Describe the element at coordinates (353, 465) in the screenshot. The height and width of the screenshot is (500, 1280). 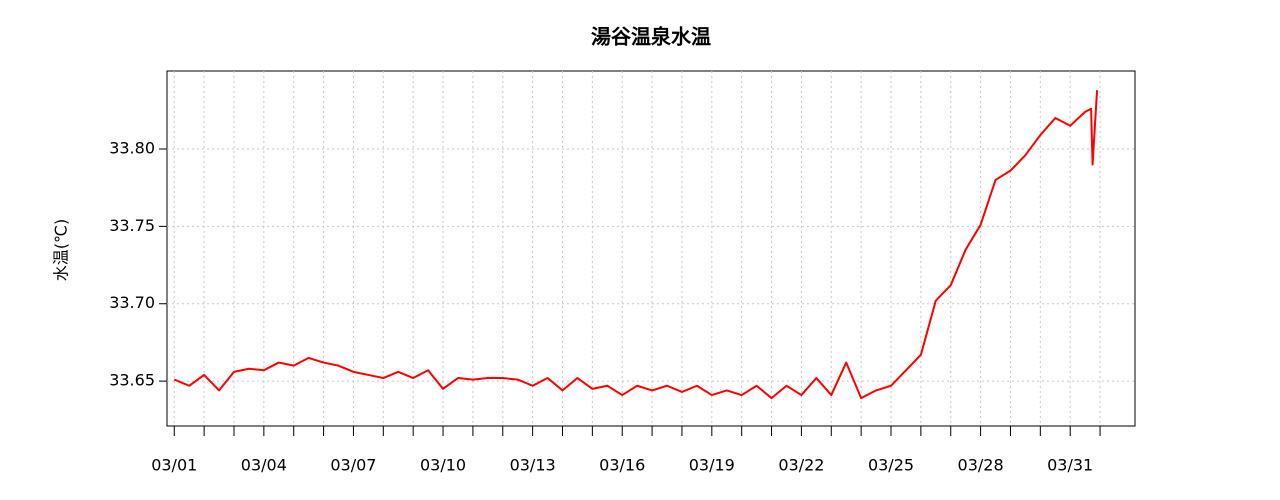
I see `x-tick-label: 03/07` at that location.